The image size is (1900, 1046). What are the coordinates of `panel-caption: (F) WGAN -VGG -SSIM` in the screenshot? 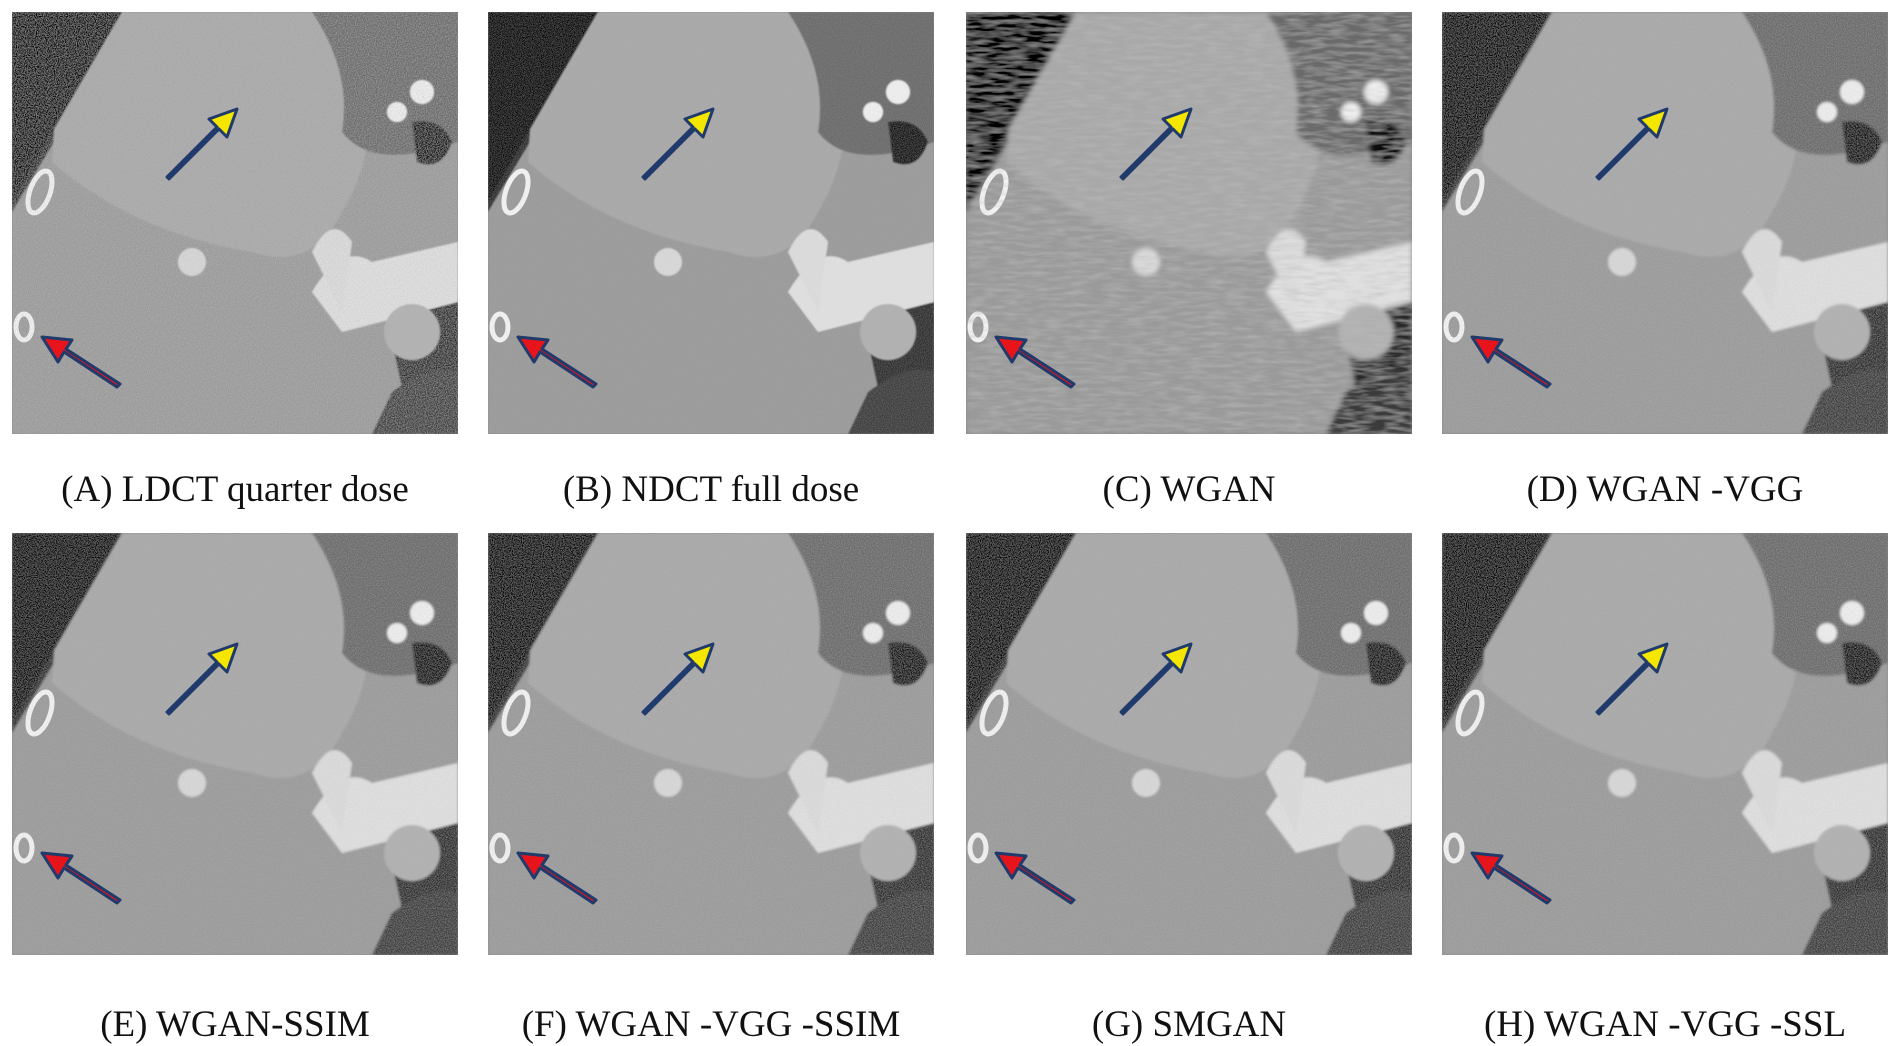 It's located at (711, 1024).